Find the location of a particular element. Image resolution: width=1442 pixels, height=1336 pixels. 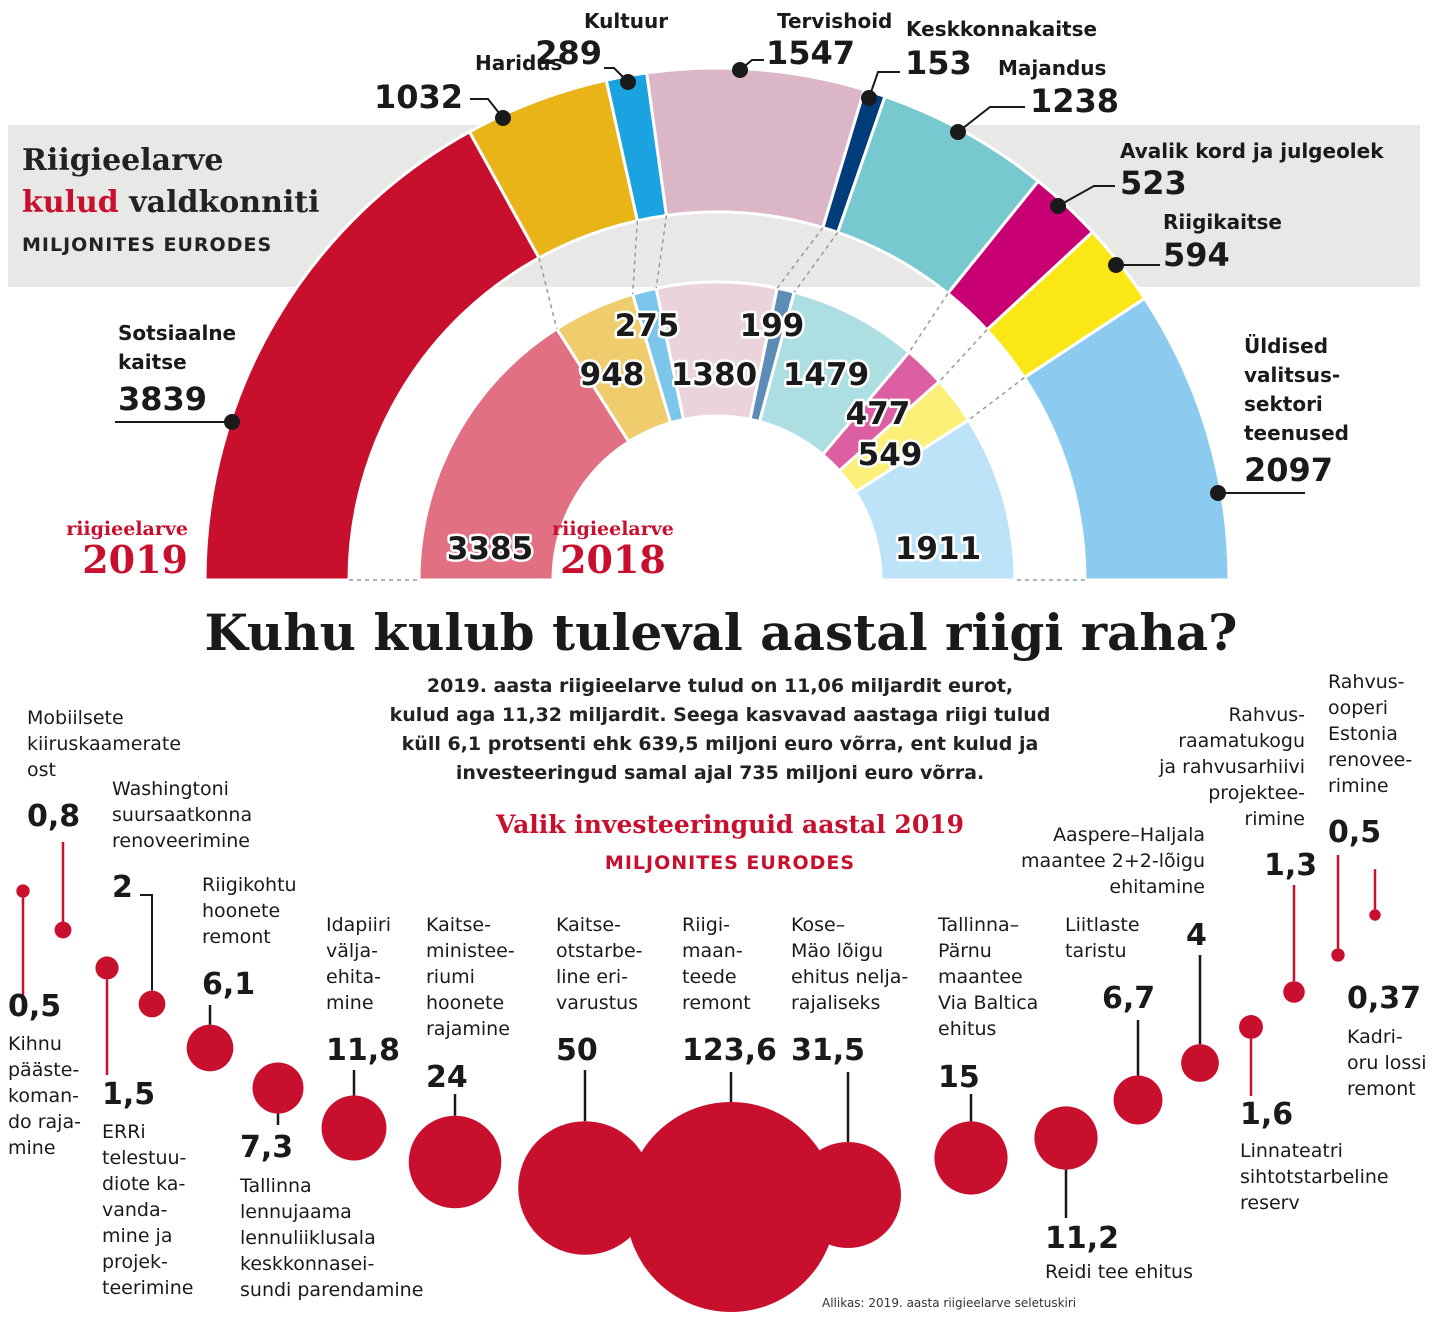

bubble-name-16: rimine is located at coordinates (1274, 819).